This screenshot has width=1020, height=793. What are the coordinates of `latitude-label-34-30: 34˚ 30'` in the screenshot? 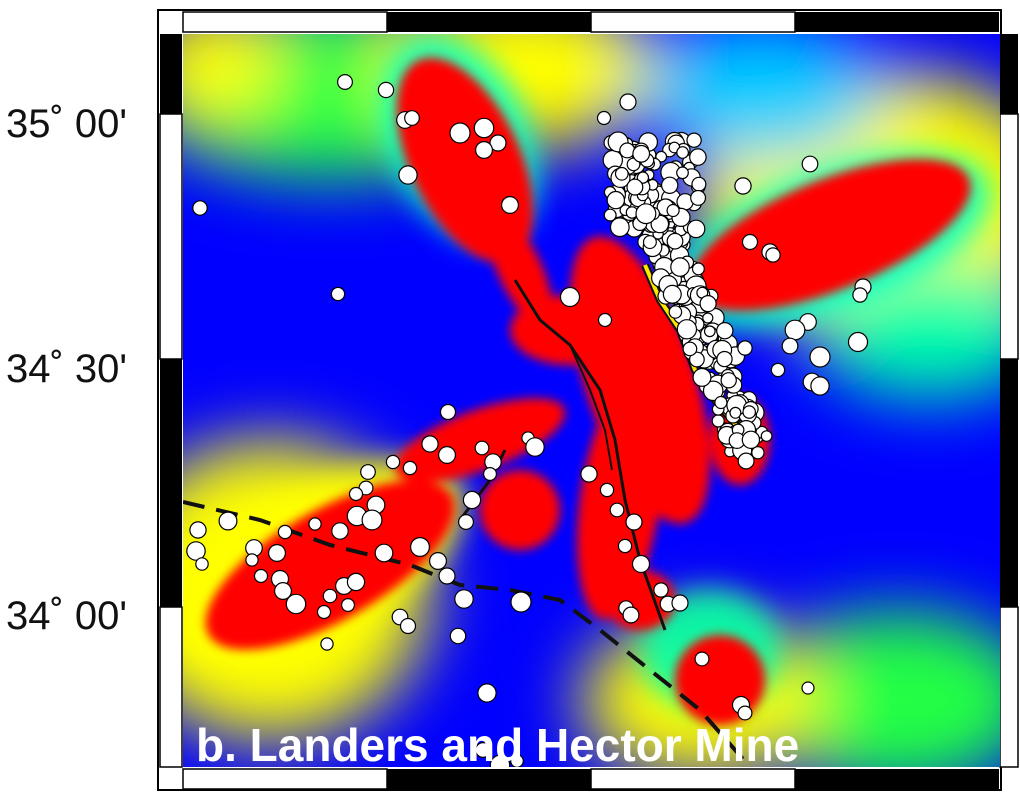 It's located at (67, 369).